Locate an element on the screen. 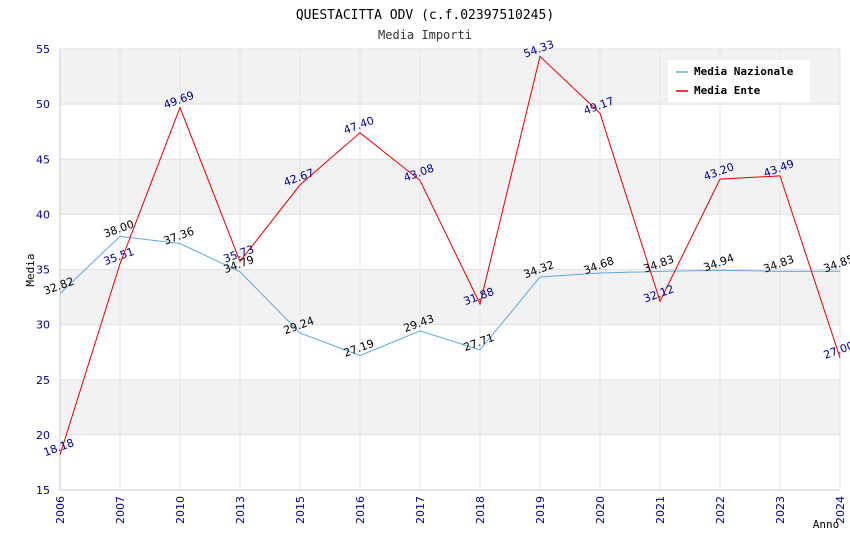 Image resolution: width=850 pixels, height=550 pixels. y-tick-label: 20 is located at coordinates (43, 435).